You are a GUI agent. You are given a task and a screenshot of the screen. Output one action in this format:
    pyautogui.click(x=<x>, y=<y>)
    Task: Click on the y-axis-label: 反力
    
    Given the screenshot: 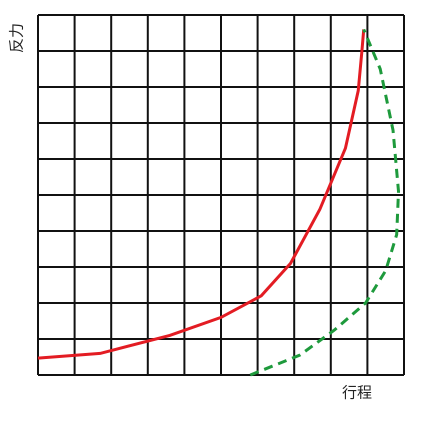 What is the action you would take?
    pyautogui.click(x=17, y=38)
    